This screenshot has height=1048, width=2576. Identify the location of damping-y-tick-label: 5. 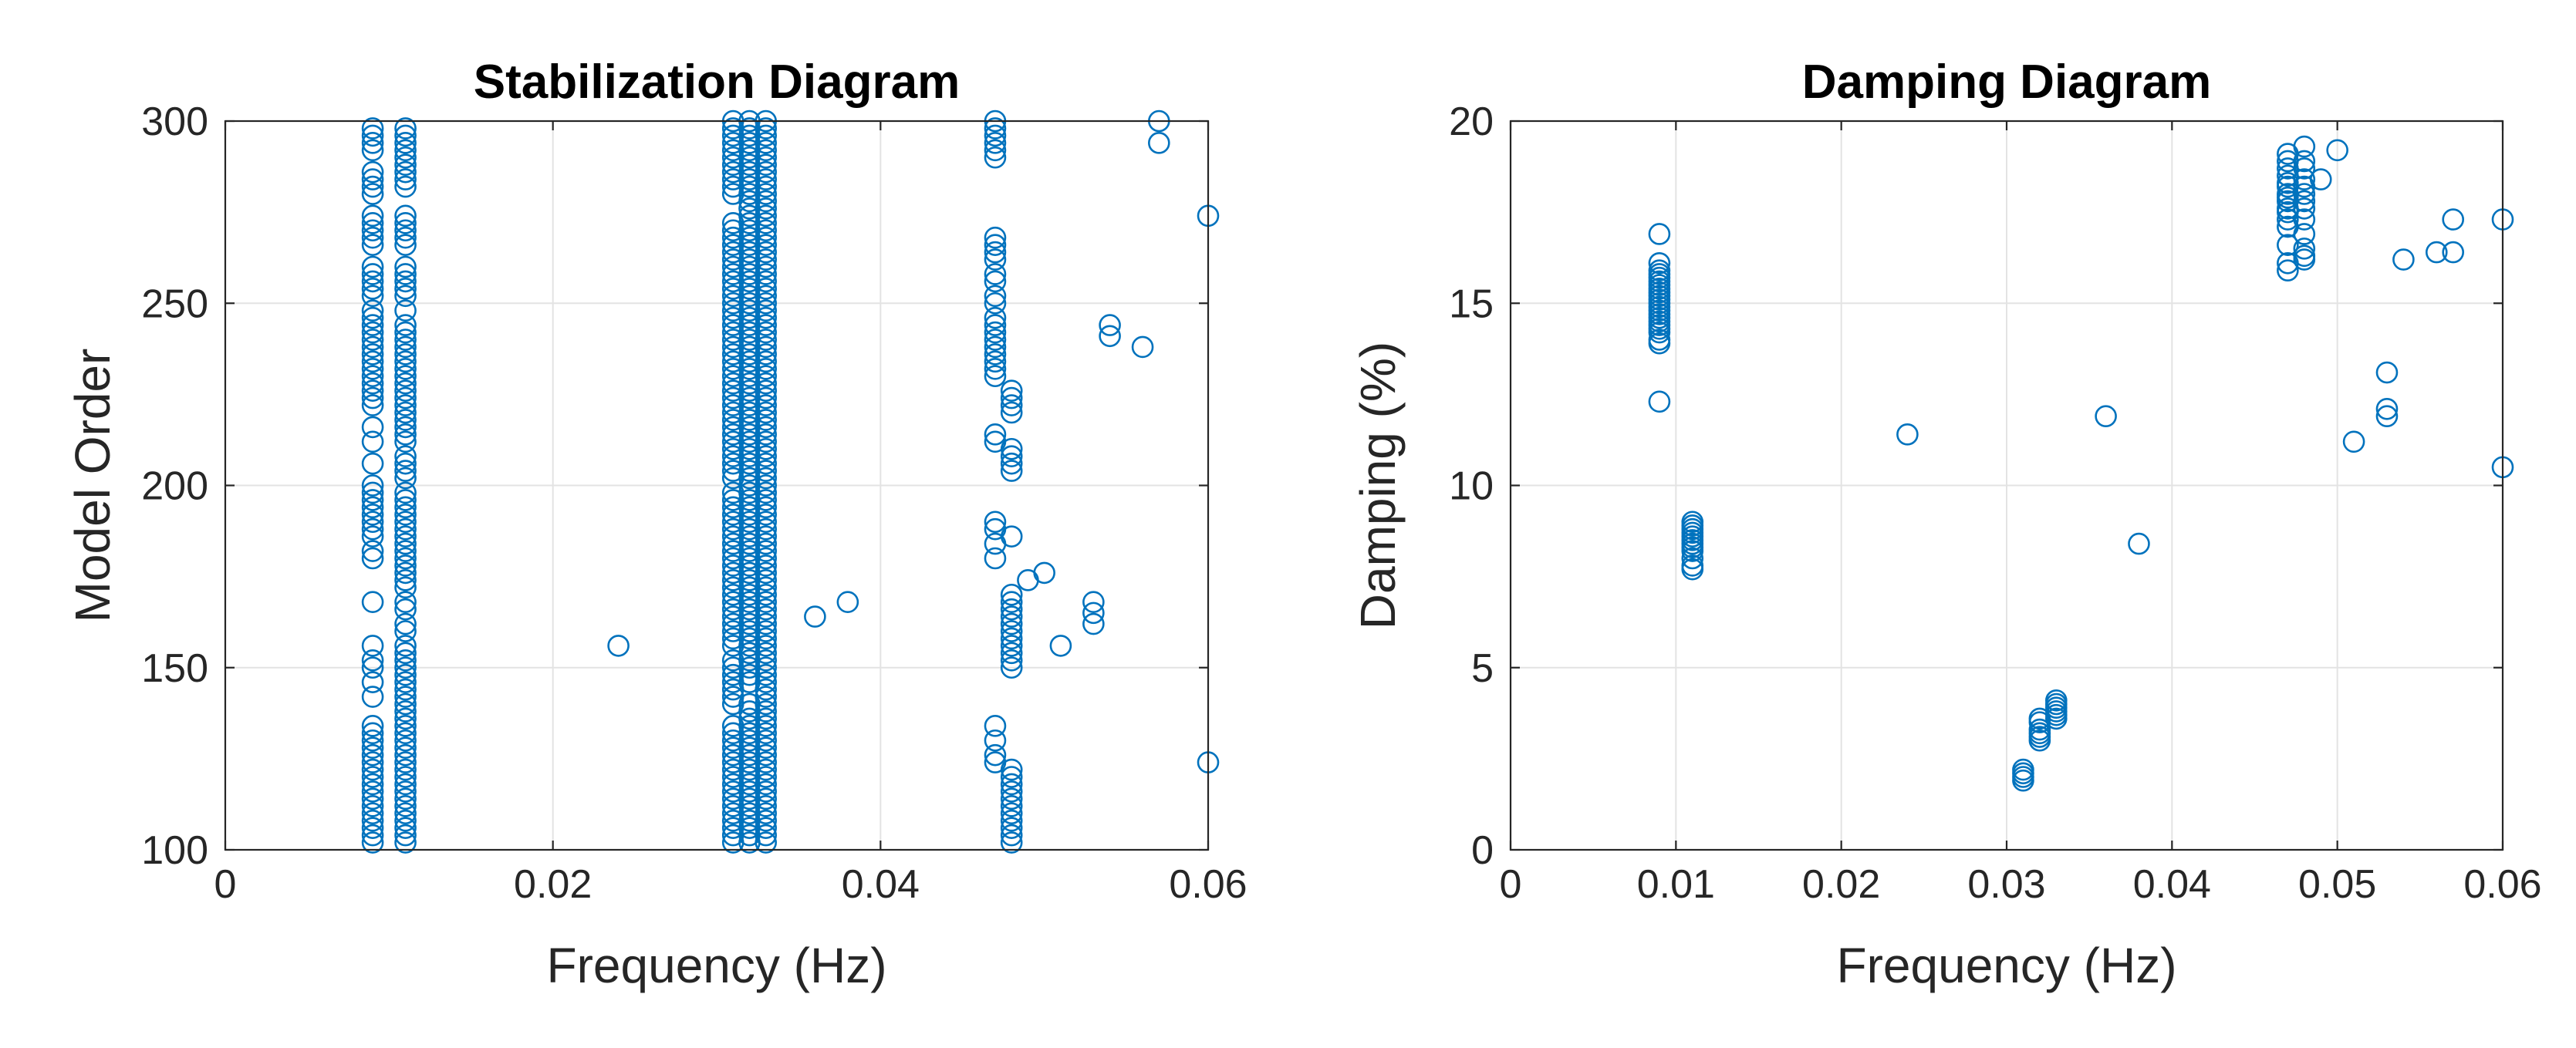
(1483, 668).